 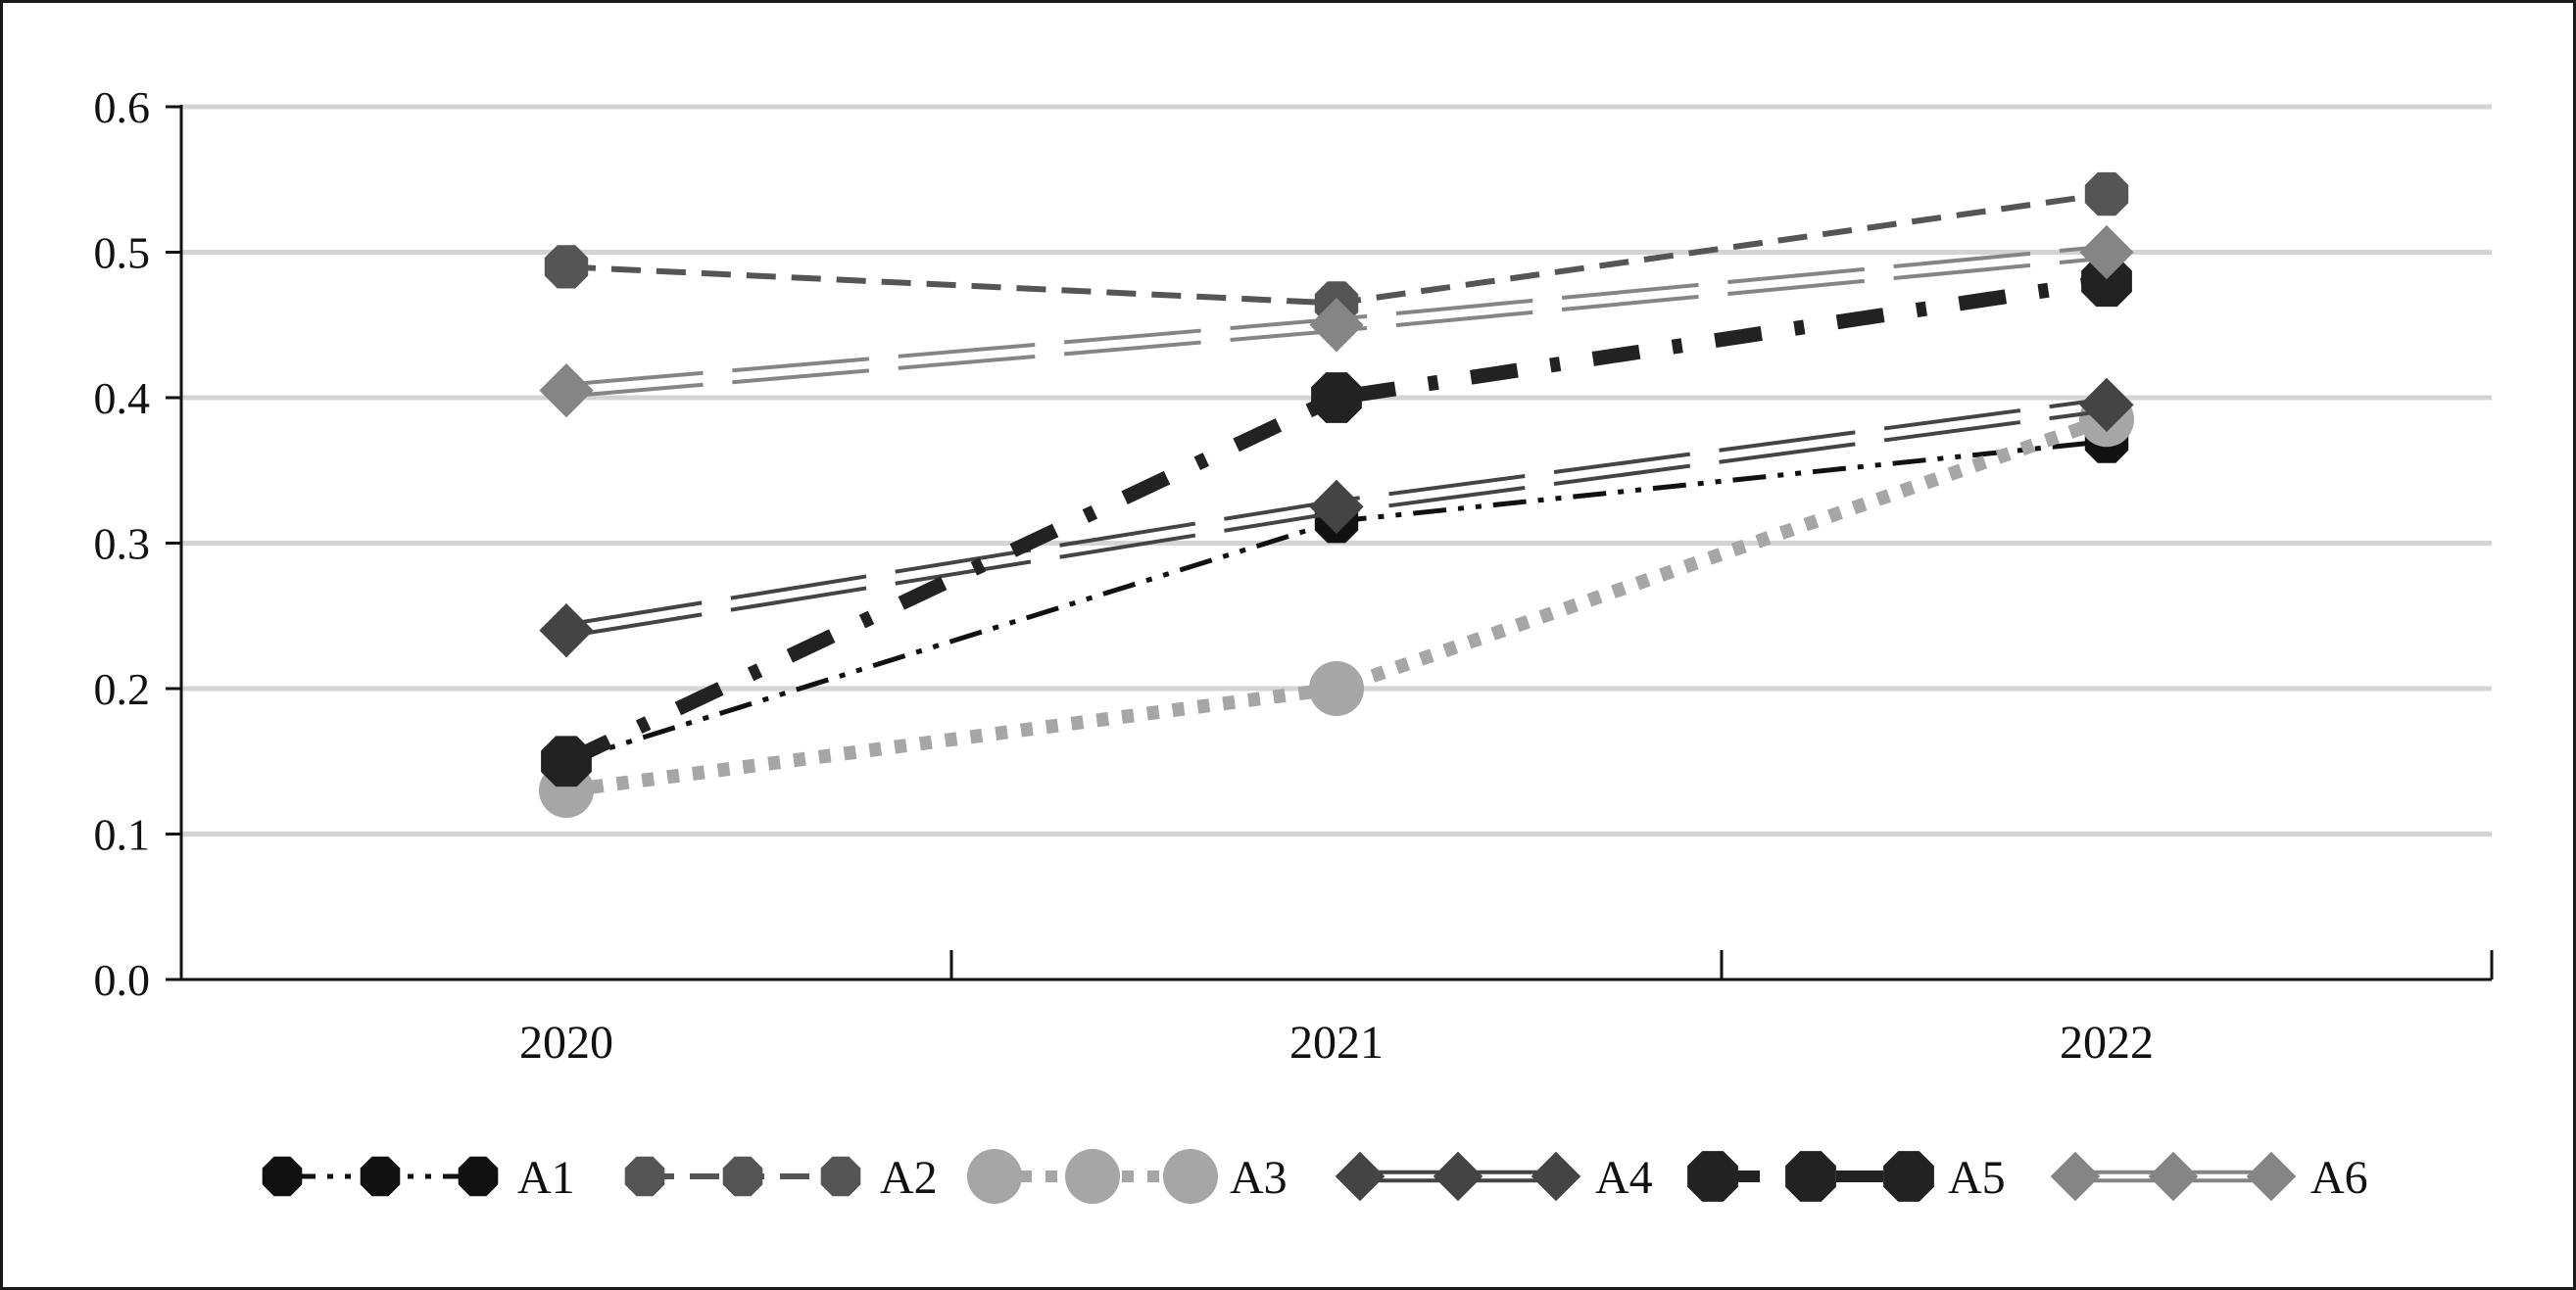 I want to click on y-tick-label: 0.0, so click(x=122, y=980).